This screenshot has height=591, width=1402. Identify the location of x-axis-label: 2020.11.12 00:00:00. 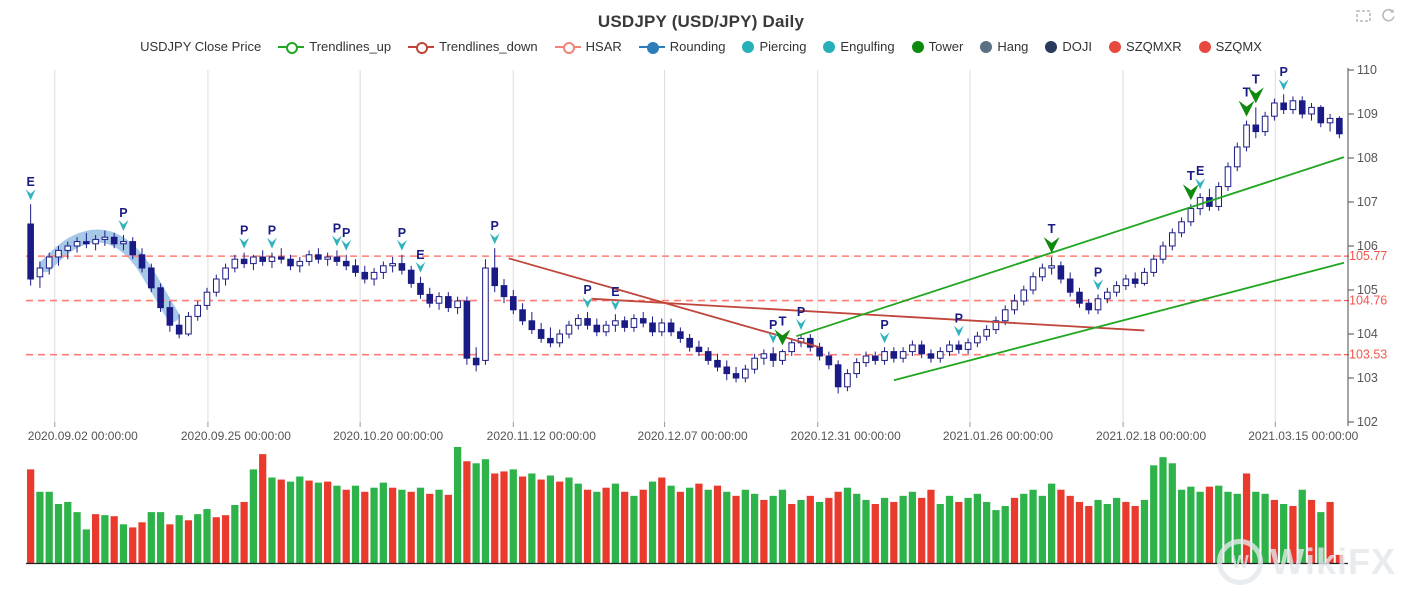
(542, 436).